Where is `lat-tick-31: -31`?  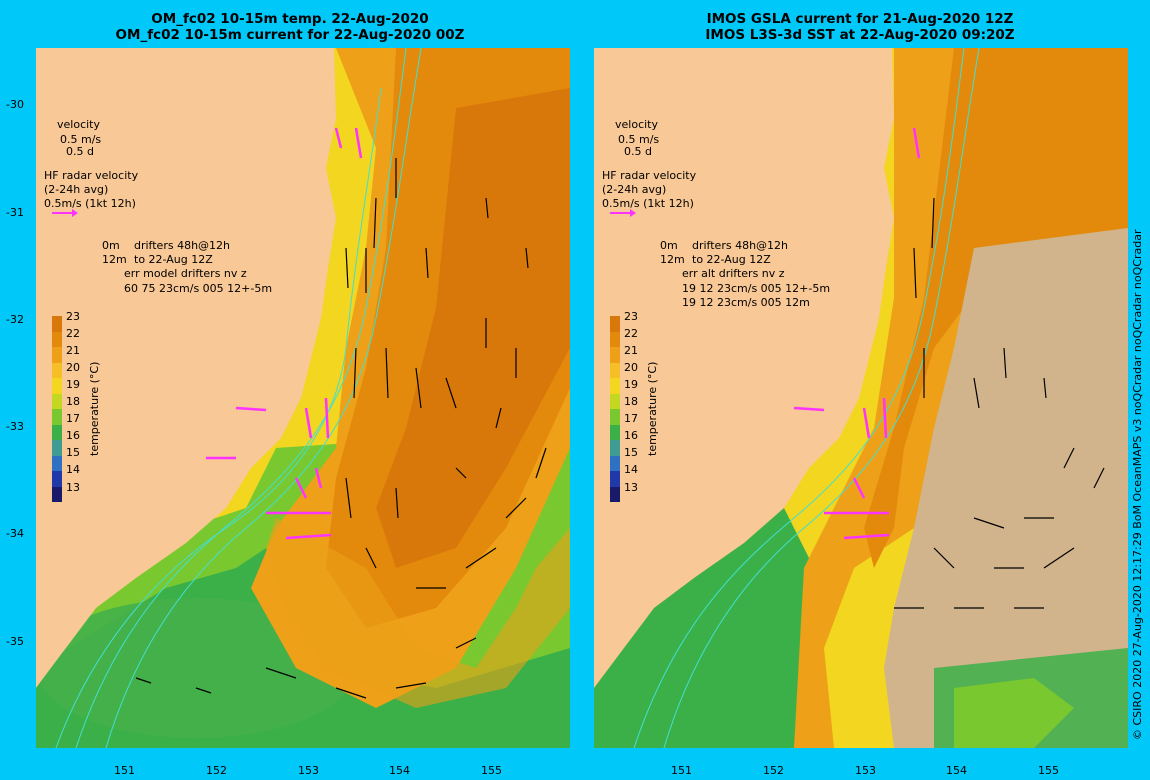
lat-tick-31: -31 is located at coordinates (15, 212).